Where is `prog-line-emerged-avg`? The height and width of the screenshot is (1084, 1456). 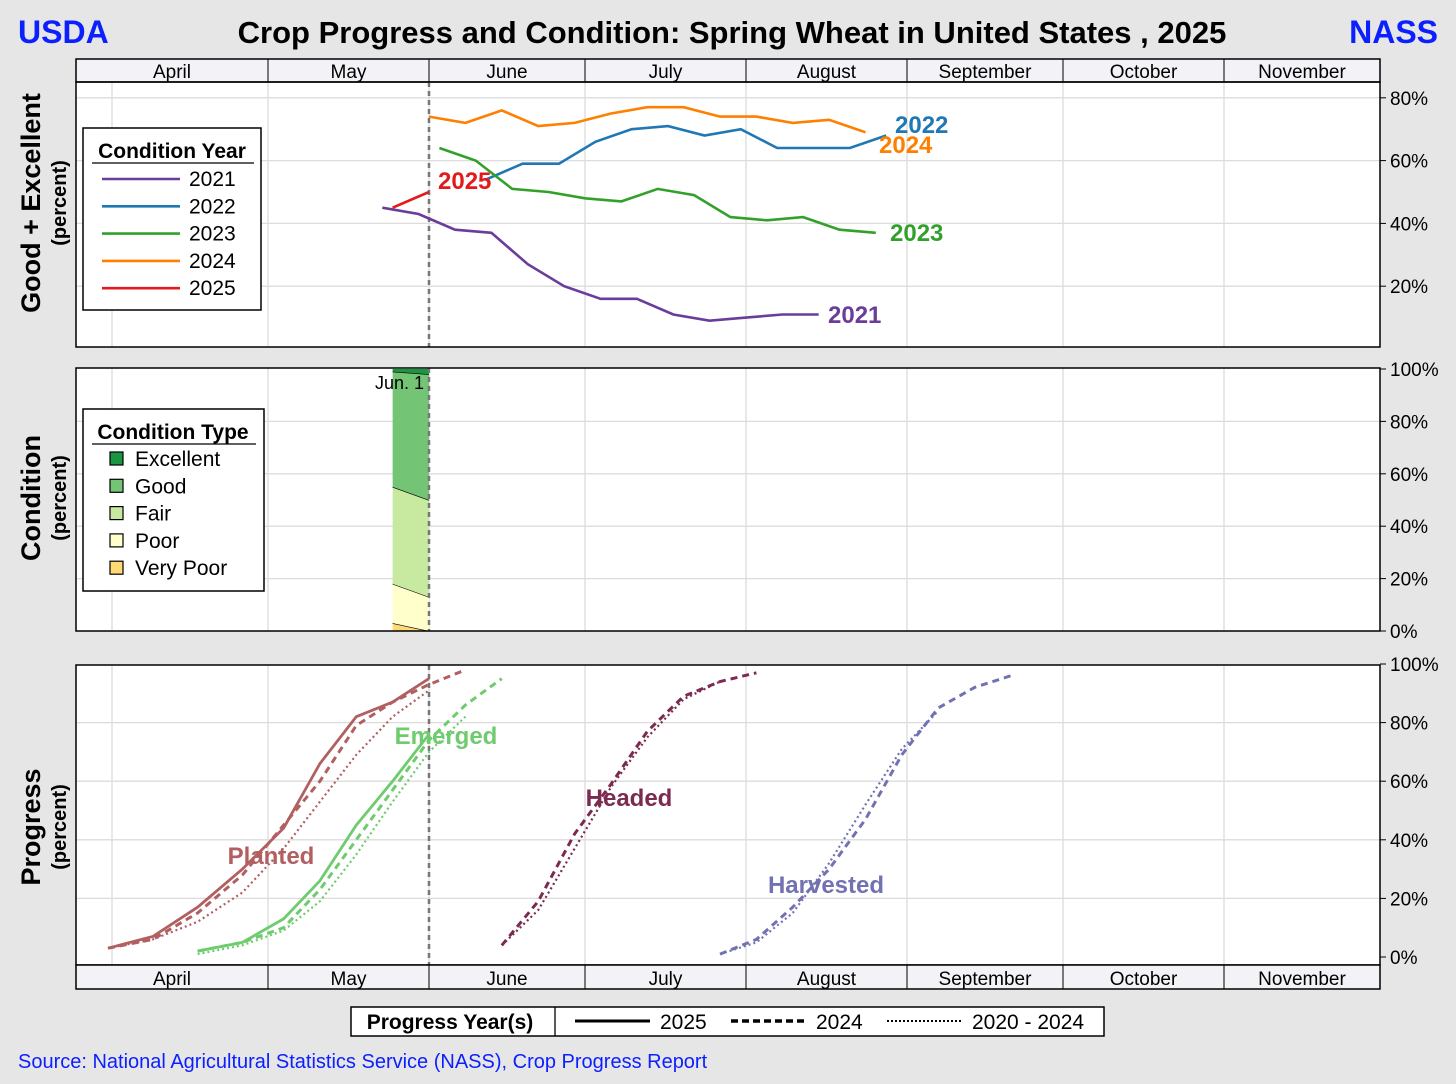 prog-line-emerged-avg is located at coordinates (332, 835).